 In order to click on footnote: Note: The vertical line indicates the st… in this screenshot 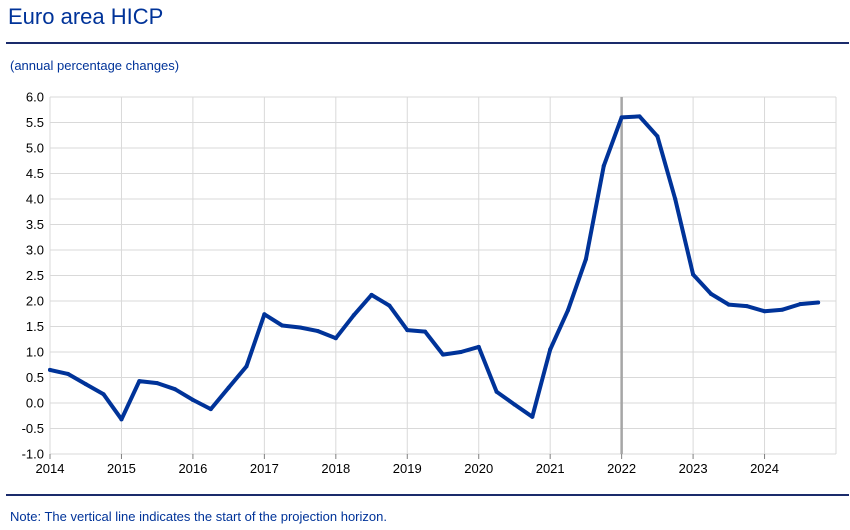, I will do `click(198, 516)`.